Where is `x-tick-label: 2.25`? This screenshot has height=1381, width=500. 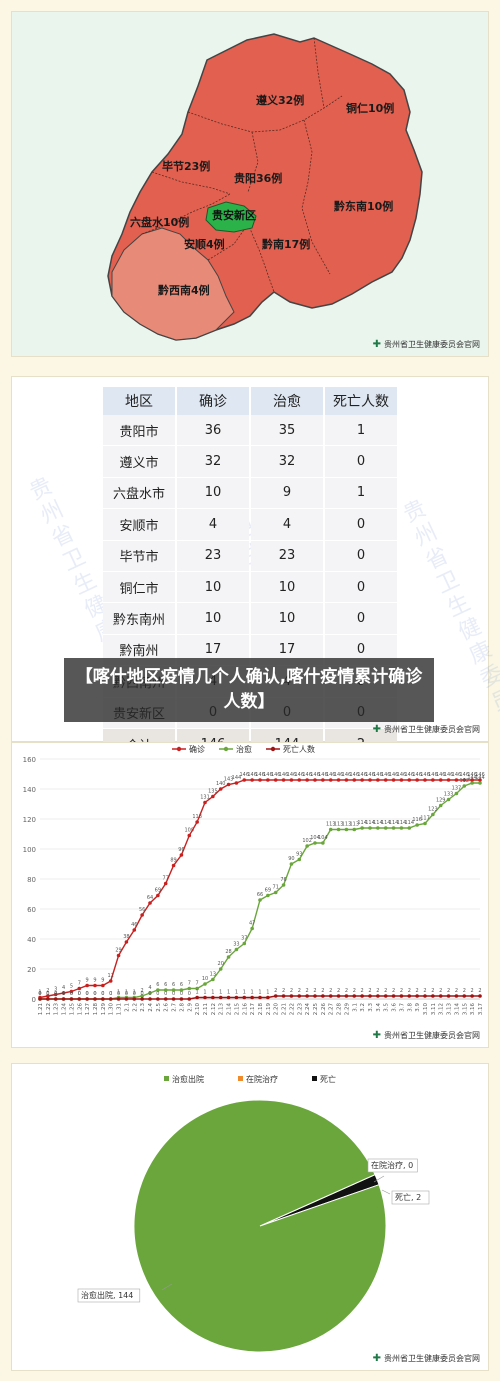
x-tick-label: 2.25 is located at coordinates (316, 1009).